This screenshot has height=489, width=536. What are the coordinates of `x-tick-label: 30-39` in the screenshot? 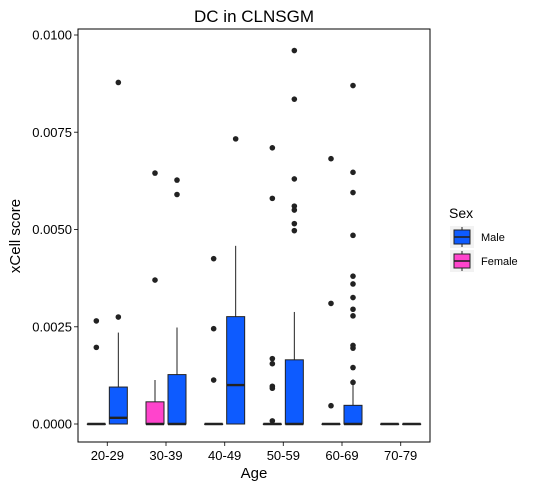 It's located at (165, 455).